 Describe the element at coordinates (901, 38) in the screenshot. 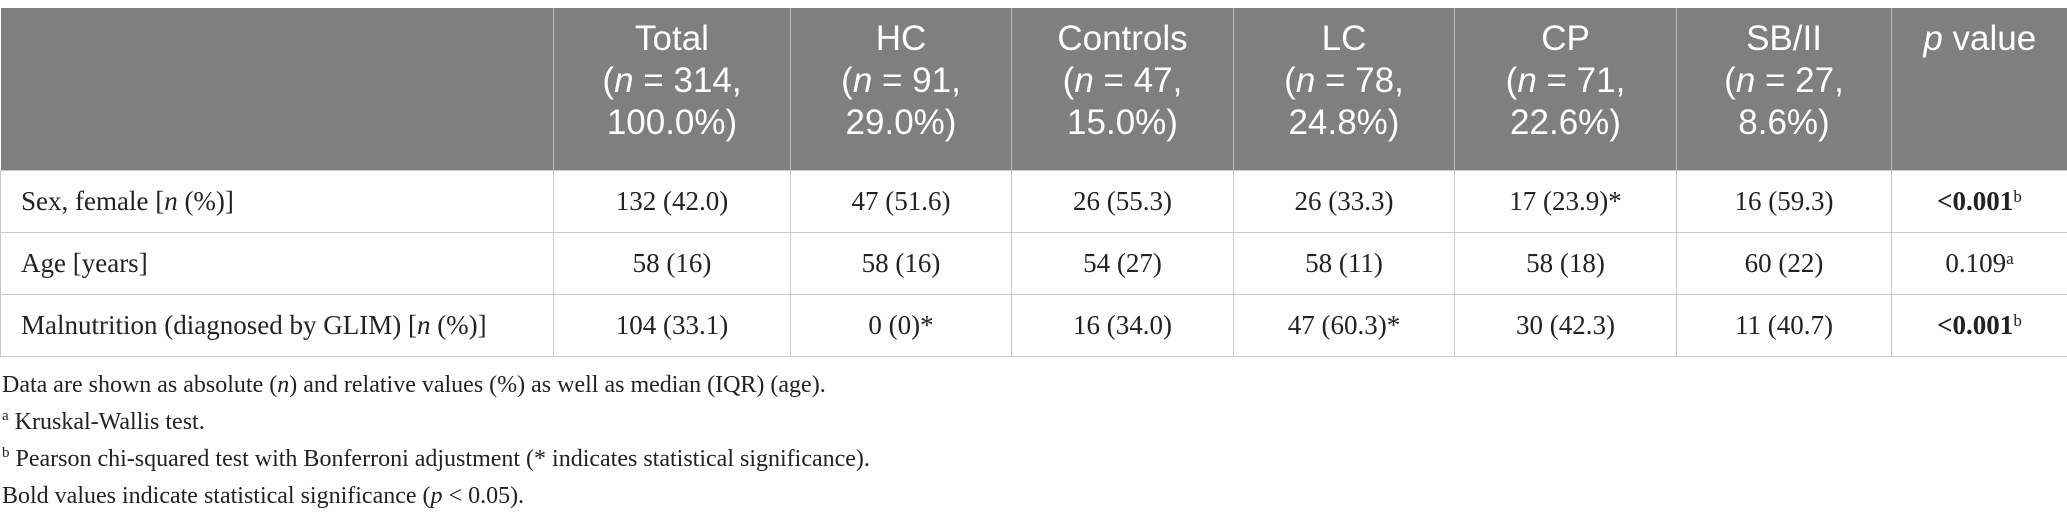

I see `header-name: HC` at that location.